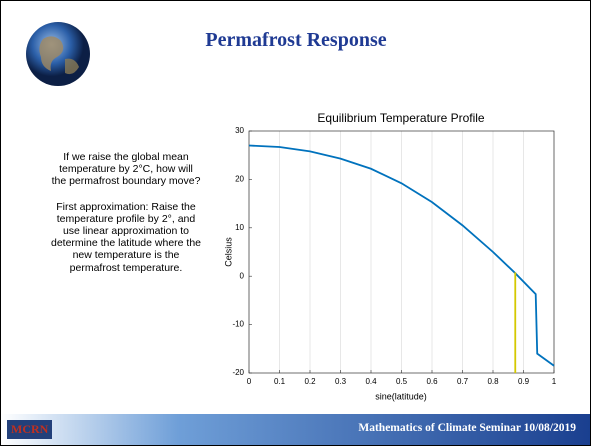 The width and height of the screenshot is (591, 446). Describe the element at coordinates (402, 381) in the screenshot. I see `x-tick-label: 0.5` at that location.